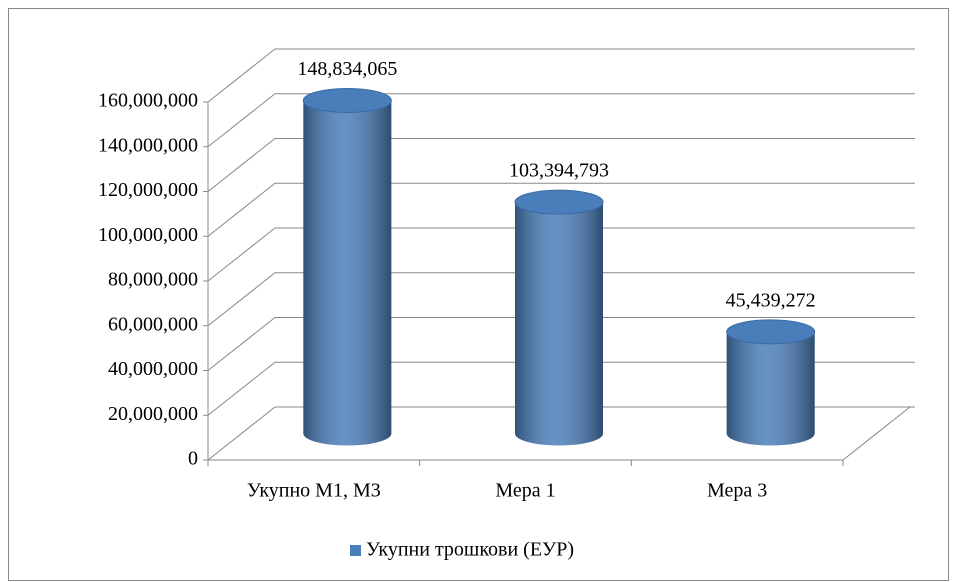  I want to click on y-tick-label: 20,000,000, so click(153, 414).